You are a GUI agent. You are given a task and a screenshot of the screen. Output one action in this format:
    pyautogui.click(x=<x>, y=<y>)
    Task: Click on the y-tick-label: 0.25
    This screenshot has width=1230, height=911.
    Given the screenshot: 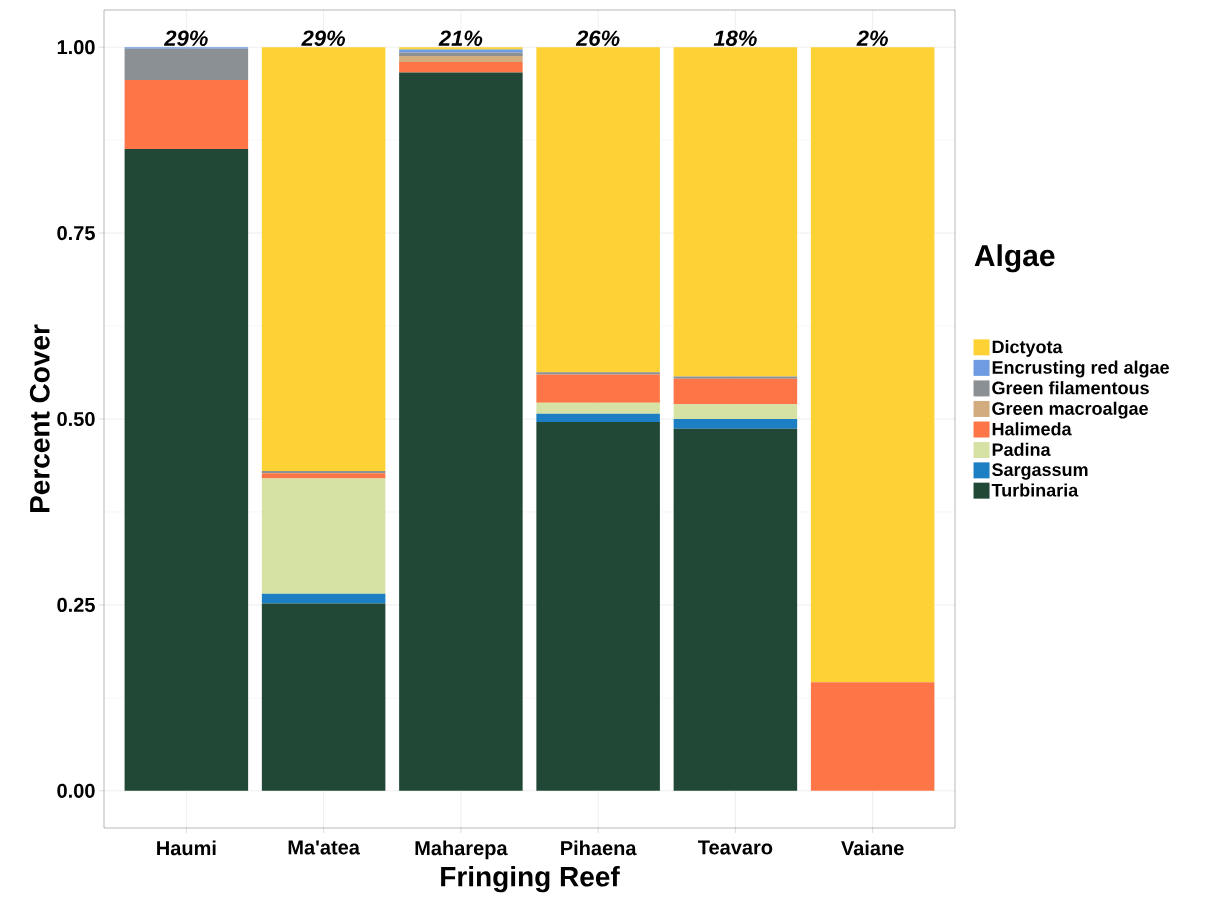 What is the action you would take?
    pyautogui.click(x=76, y=604)
    